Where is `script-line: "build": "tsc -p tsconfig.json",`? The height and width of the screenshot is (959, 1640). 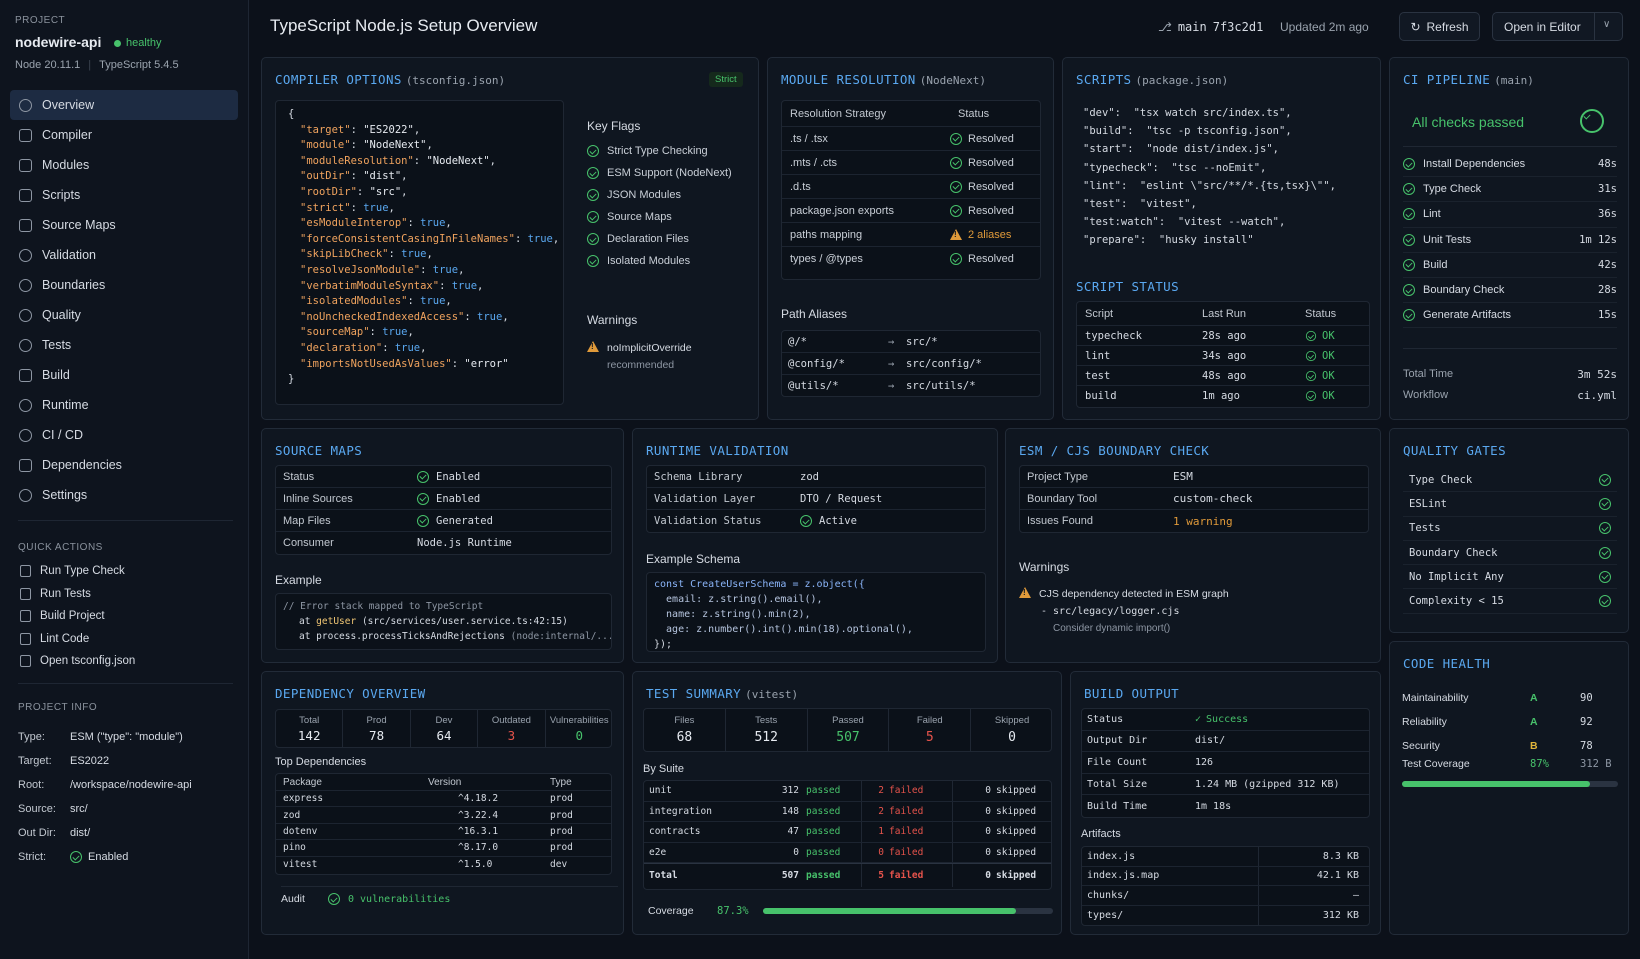
script-line: "build": "tsc -p tsconfig.json", is located at coordinates (1187, 131).